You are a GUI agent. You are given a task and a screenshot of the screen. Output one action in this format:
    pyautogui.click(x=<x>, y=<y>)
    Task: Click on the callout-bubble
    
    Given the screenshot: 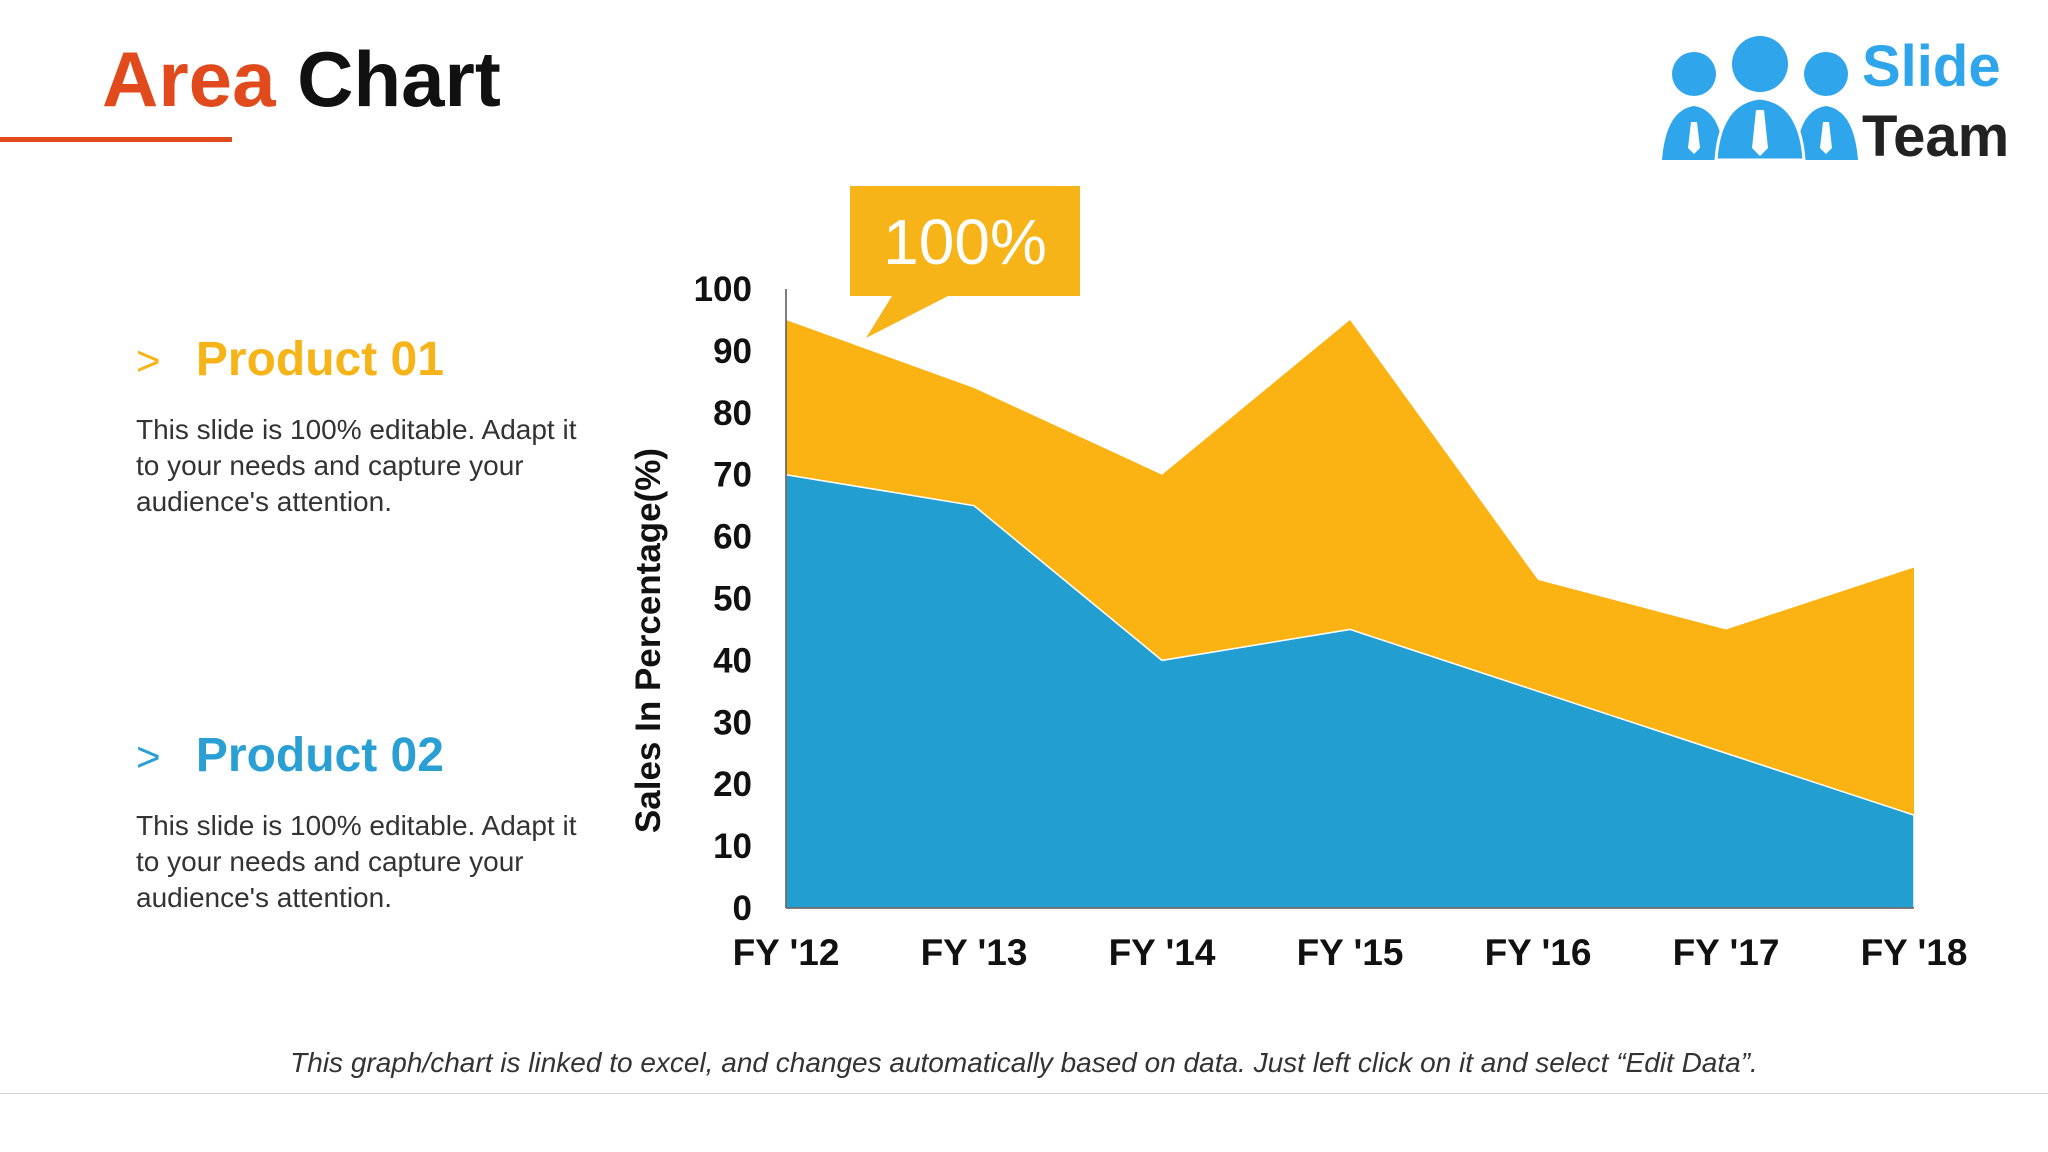 What is the action you would take?
    pyautogui.click(x=965, y=262)
    